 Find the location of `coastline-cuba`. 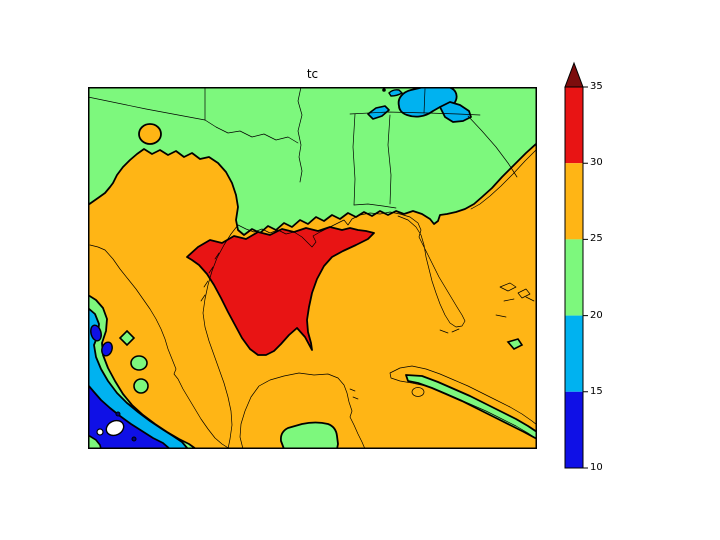

coastline-cuba is located at coordinates (463, 402).